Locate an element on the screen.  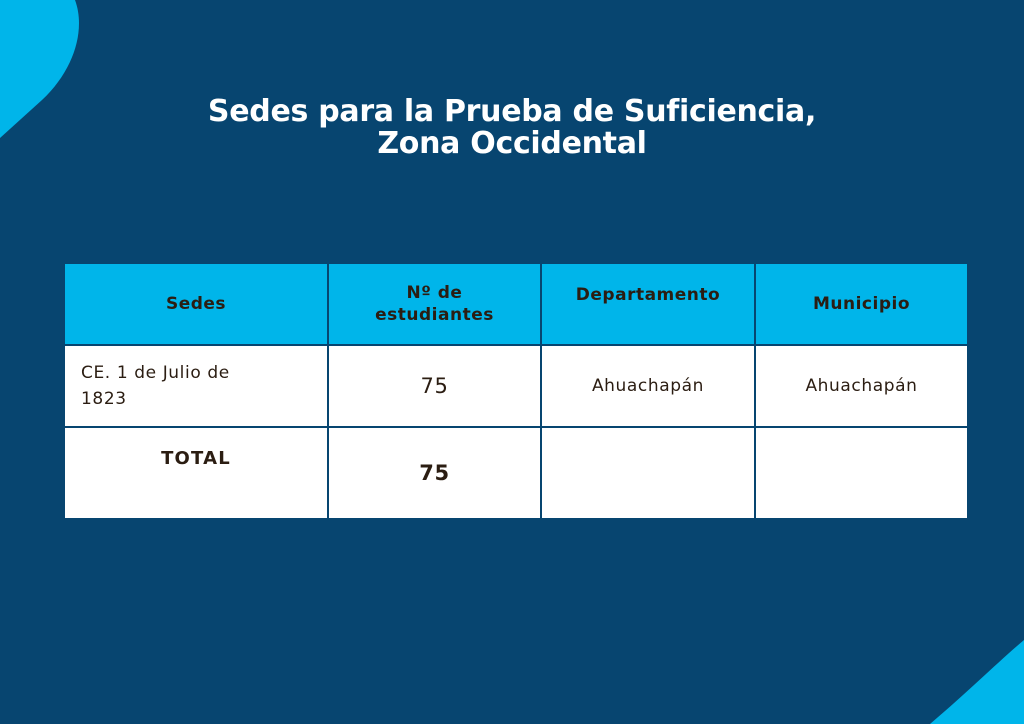
total-label: TOTAL is located at coordinates (196, 473).